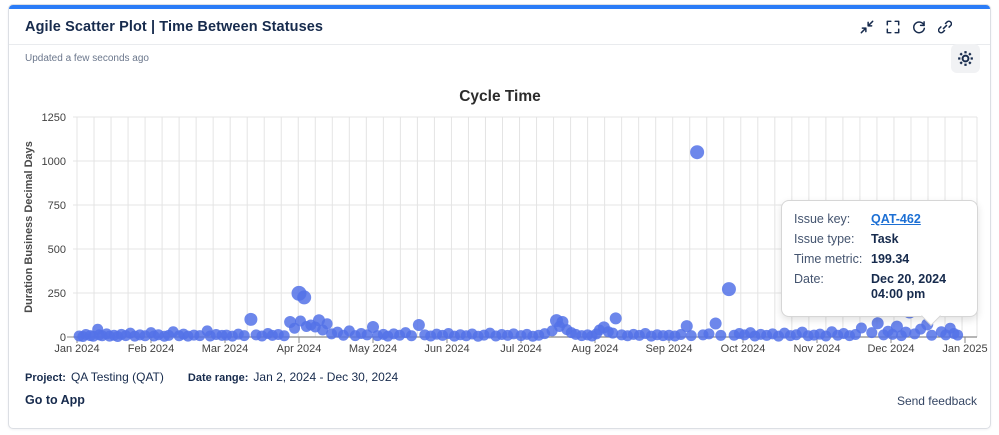 Image resolution: width=999 pixels, height=435 pixels. Describe the element at coordinates (54, 118) in the screenshot. I see `y-tick-label: 1250` at that location.